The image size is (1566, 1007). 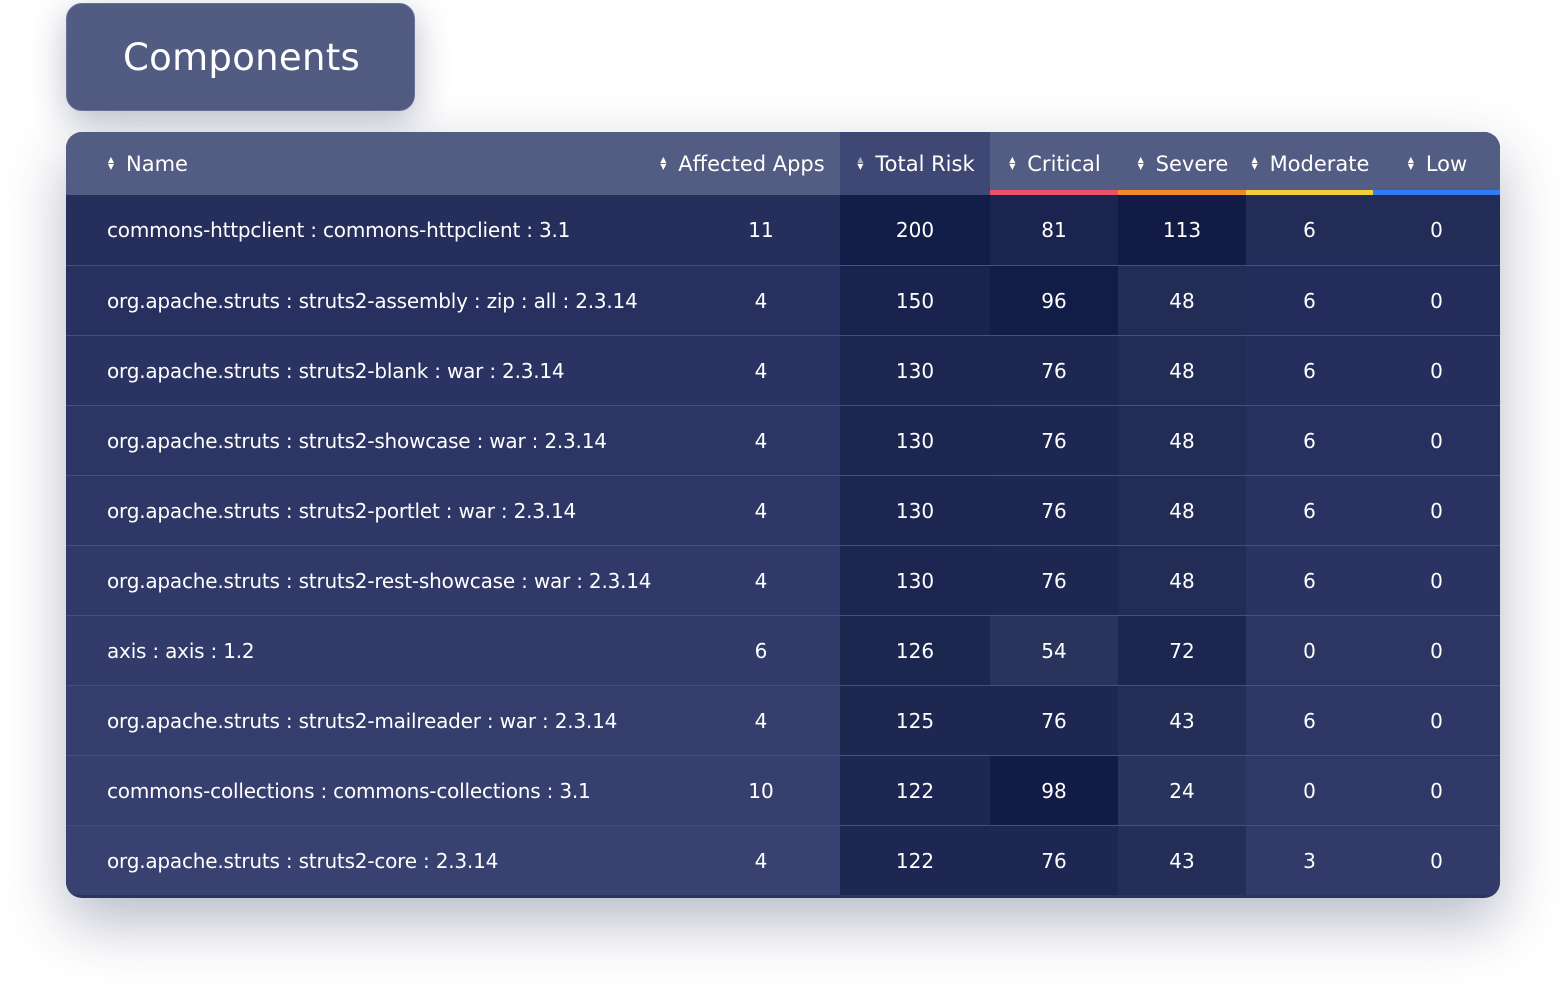 What do you see at coordinates (925, 163) in the screenshot?
I see `column-header-label: Total Risk` at bounding box center [925, 163].